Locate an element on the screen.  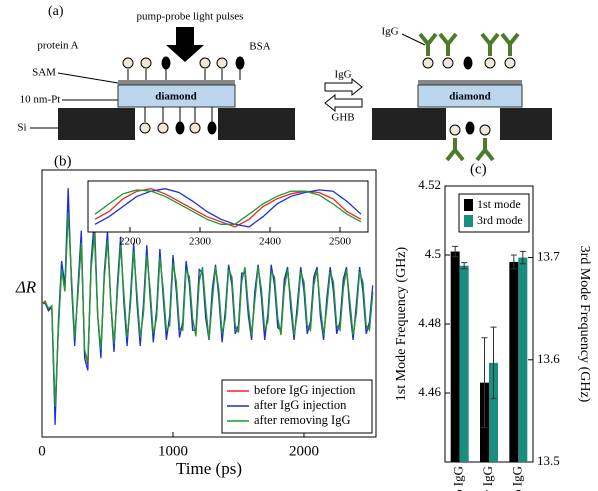
y2-tick-label: 13.7 is located at coordinates (548, 256).